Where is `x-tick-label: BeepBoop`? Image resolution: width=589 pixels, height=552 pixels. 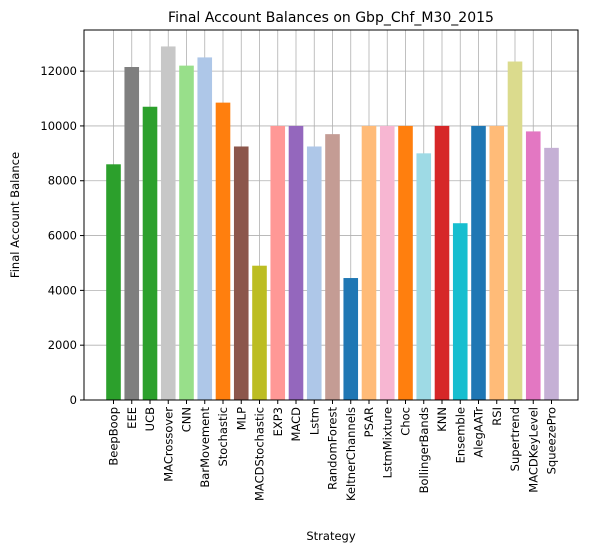
x-tick-label: BeepBoop is located at coordinates (114, 436).